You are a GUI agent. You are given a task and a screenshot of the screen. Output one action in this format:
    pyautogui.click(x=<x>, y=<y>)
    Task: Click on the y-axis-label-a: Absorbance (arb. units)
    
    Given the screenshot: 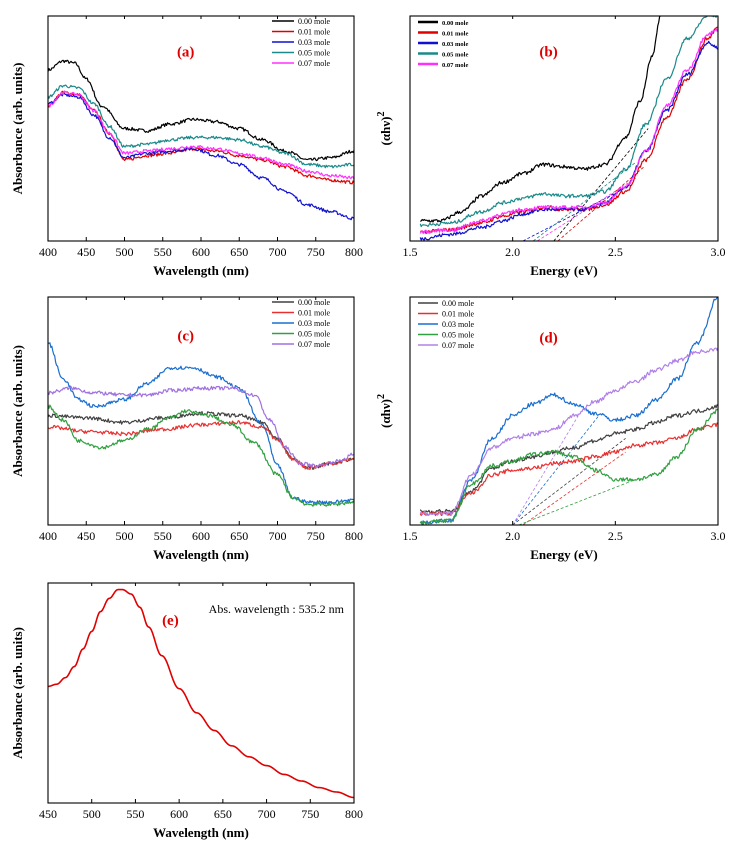 What is the action you would take?
    pyautogui.click(x=17, y=129)
    